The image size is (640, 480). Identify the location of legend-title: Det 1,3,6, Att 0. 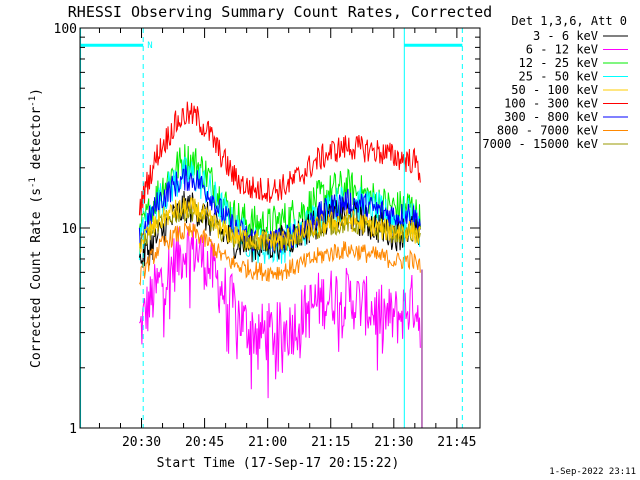
(569, 21).